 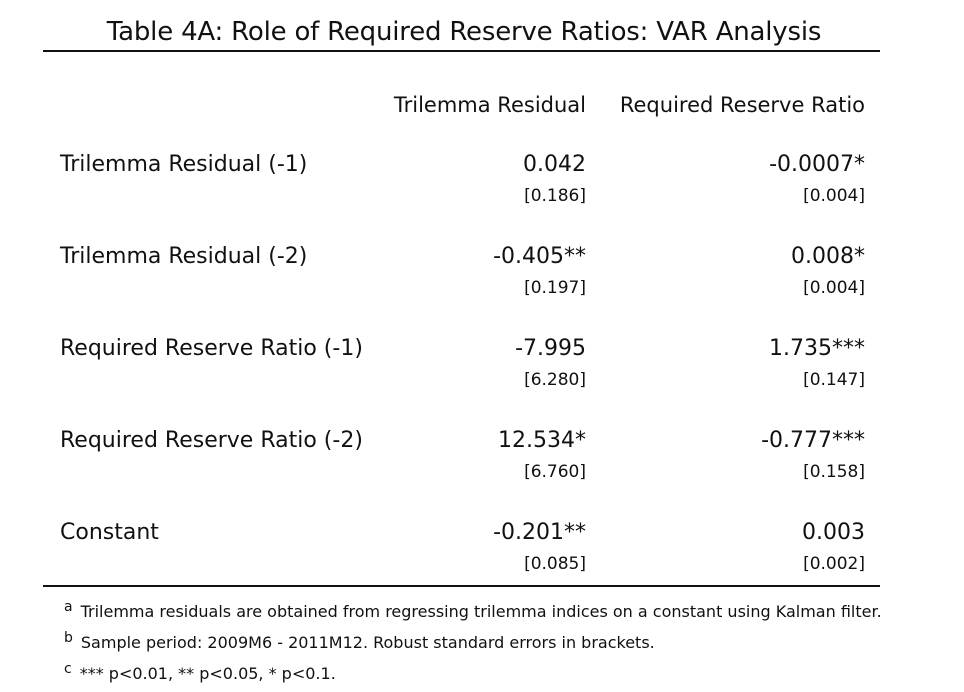 What do you see at coordinates (834, 564) in the screenshot?
I see `standard-error-cell: [0.002]` at bounding box center [834, 564].